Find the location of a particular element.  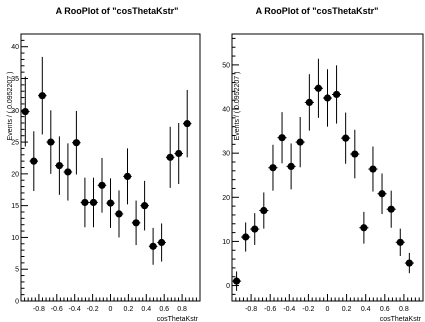

y-tick-label: 15 is located at coordinates (15, 206).